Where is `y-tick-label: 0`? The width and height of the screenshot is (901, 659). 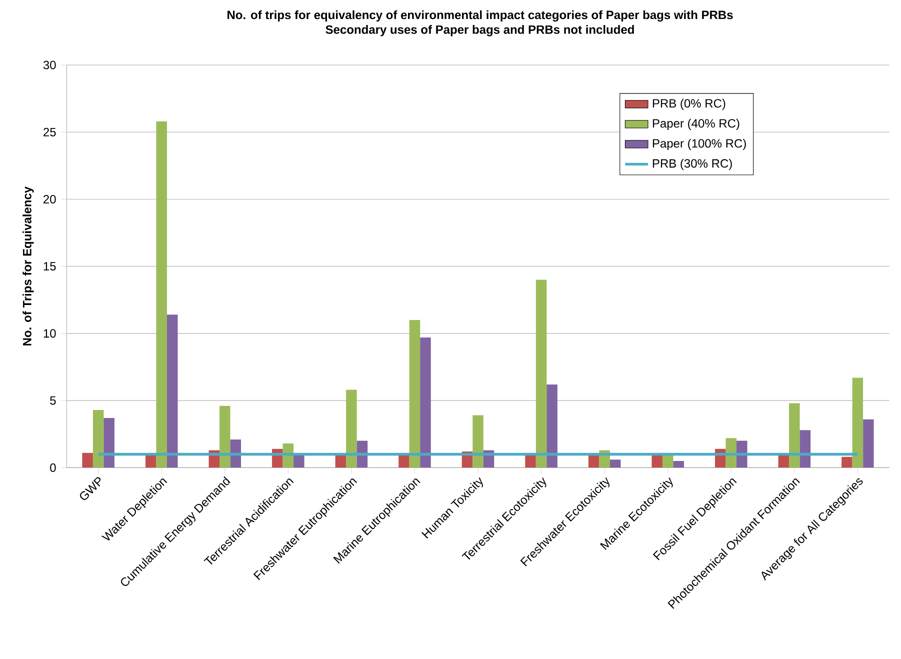
y-tick-label: 0 is located at coordinates (53, 467).